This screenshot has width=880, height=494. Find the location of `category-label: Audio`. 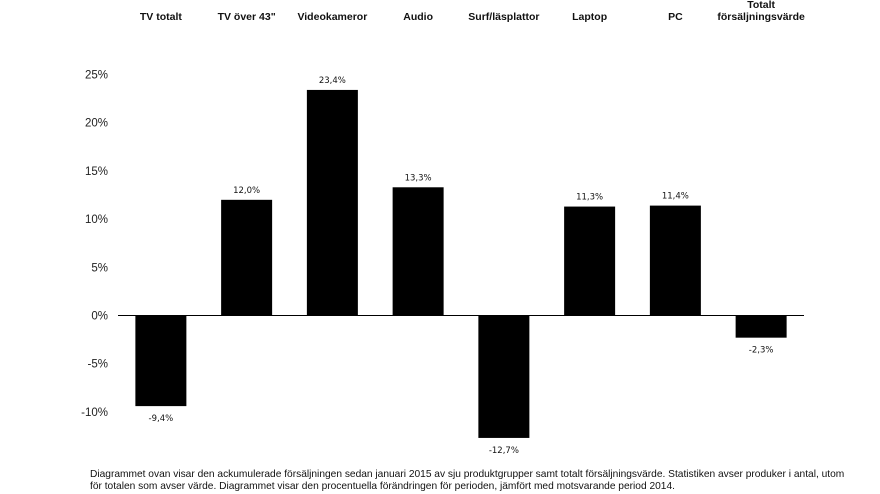

category-label: Audio is located at coordinates (418, 17).